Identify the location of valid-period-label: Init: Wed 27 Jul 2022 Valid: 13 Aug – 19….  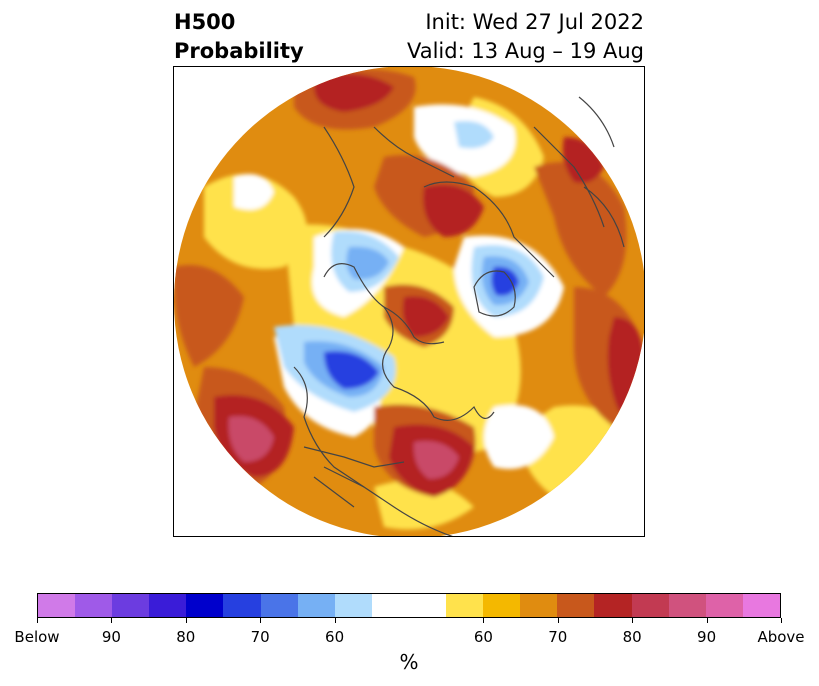
(525, 36).